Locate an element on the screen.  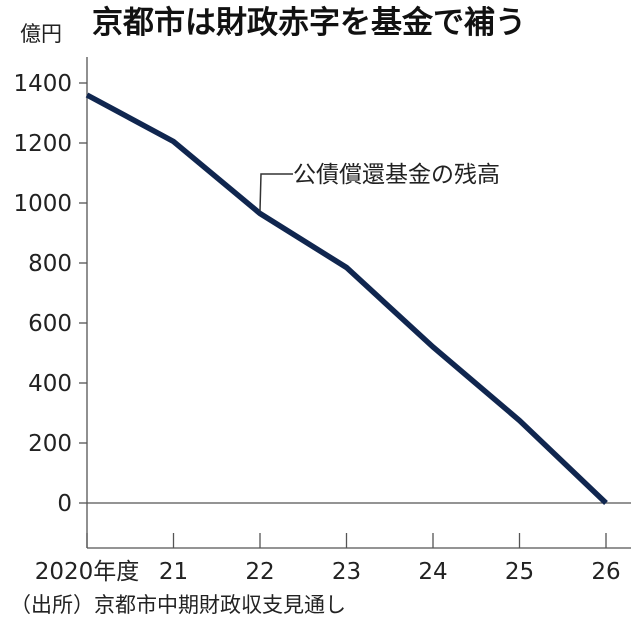
y-tick-label: 800 is located at coordinates (50, 264).